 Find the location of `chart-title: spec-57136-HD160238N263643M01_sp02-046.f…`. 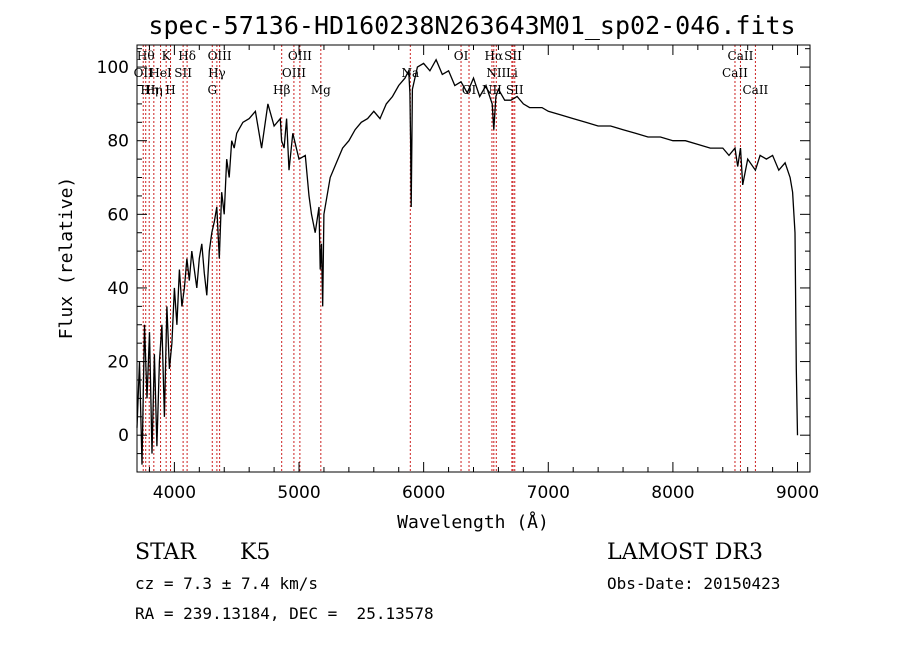

chart-title: spec-57136-HD160238N263643M01_sp02-046.f… is located at coordinates (471, 25).